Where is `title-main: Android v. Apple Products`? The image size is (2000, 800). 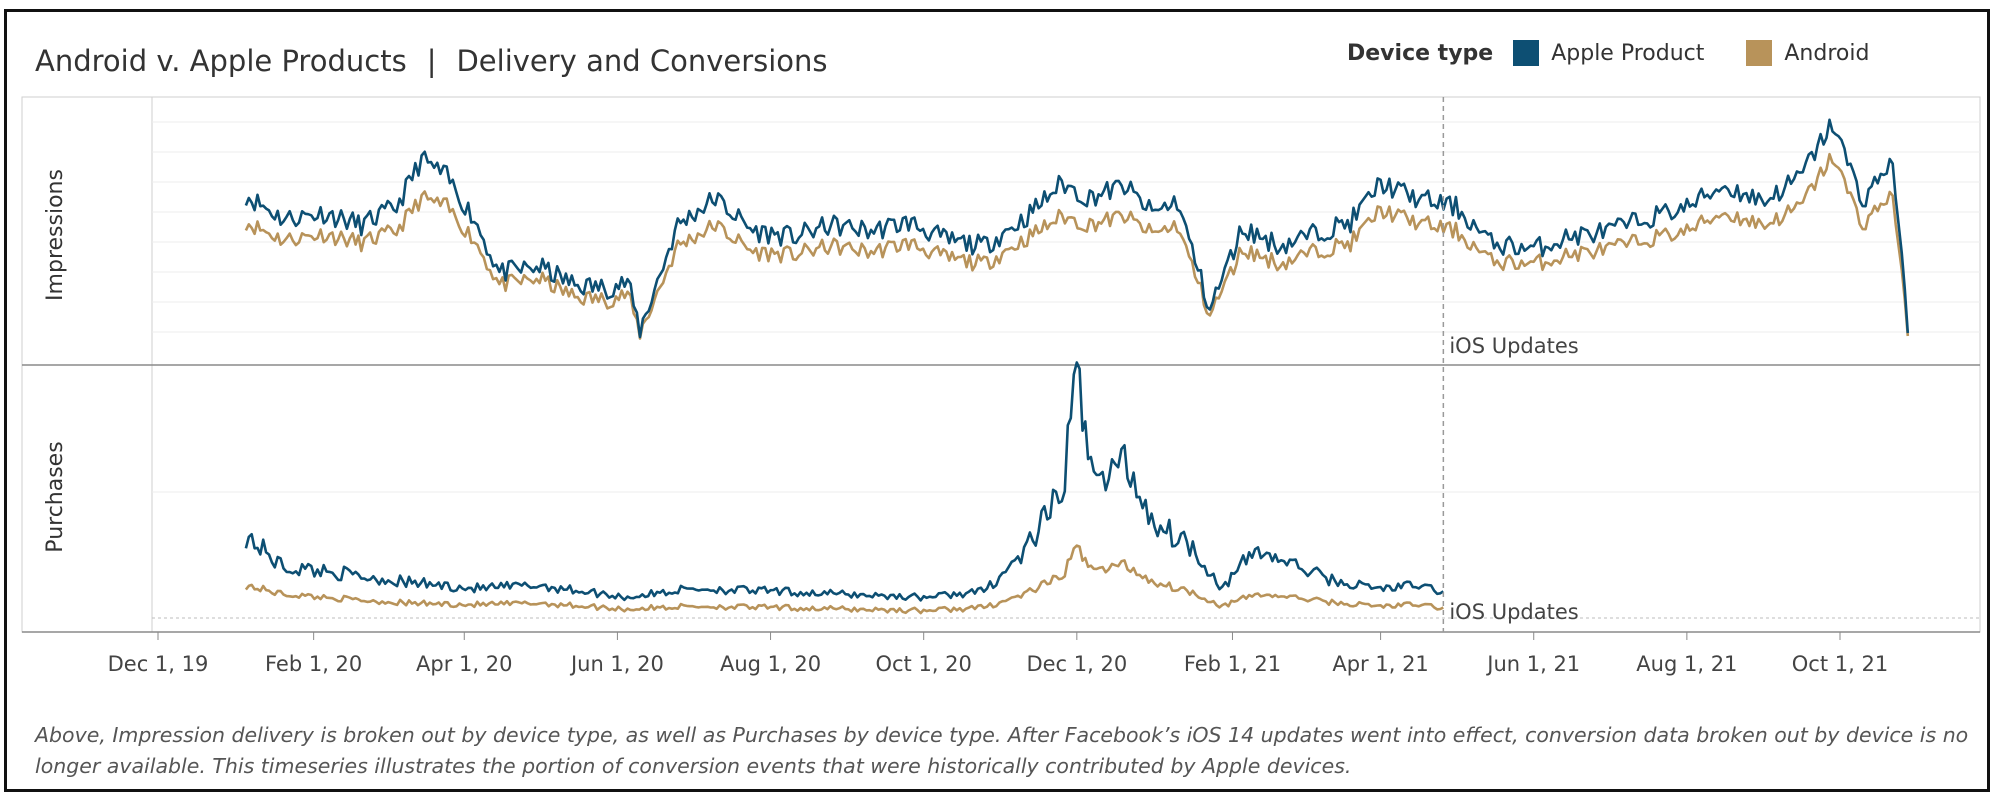
title-main: Android v. Apple Products is located at coordinates (221, 61).